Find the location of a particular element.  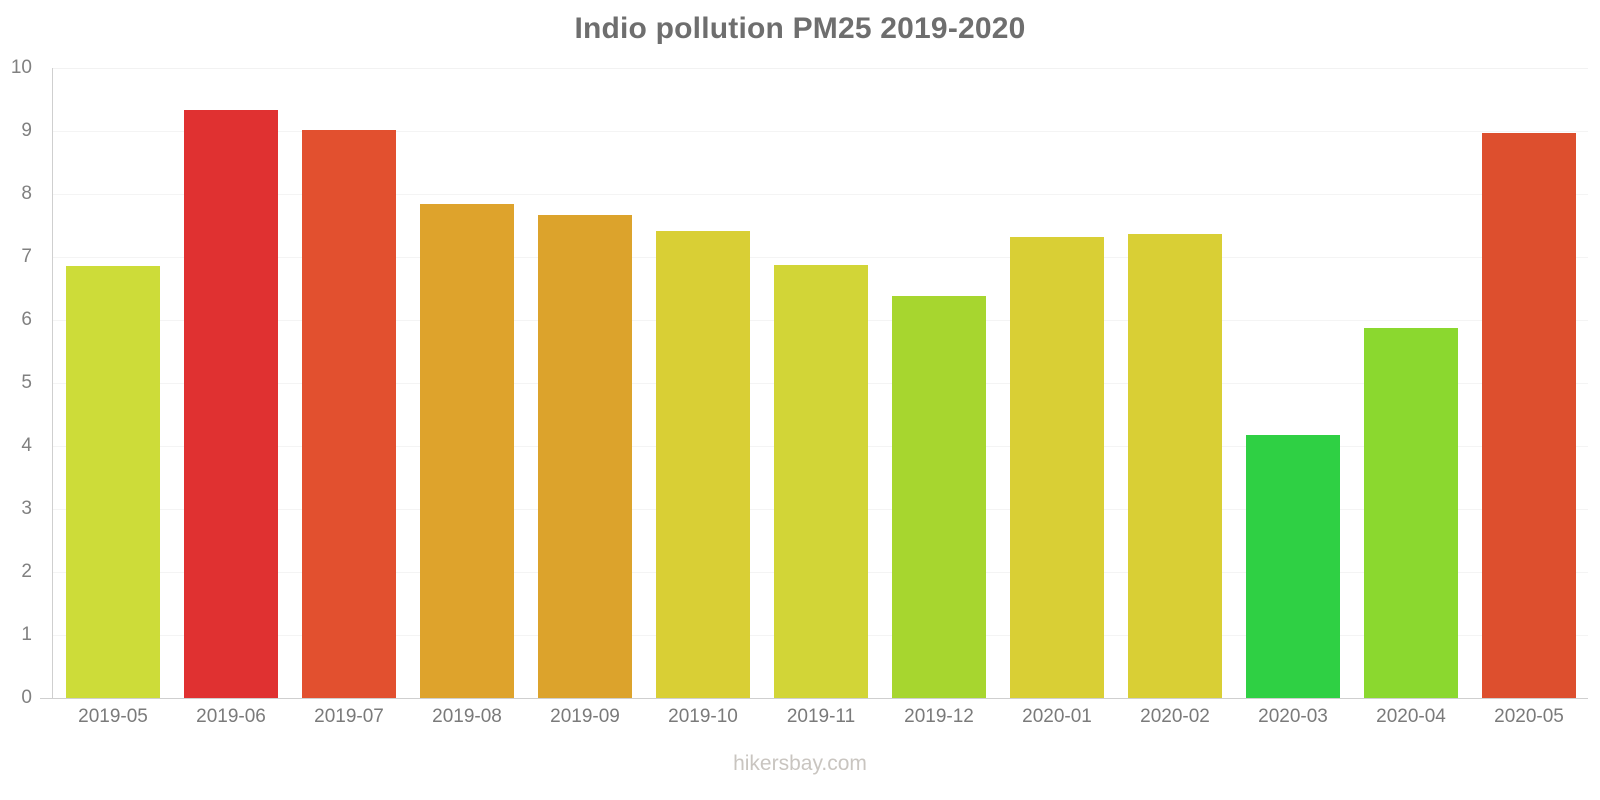

y-axis-ticks: 0 1 2 3 4 5 6 7 8 9 10 is located at coordinates (22, 382).